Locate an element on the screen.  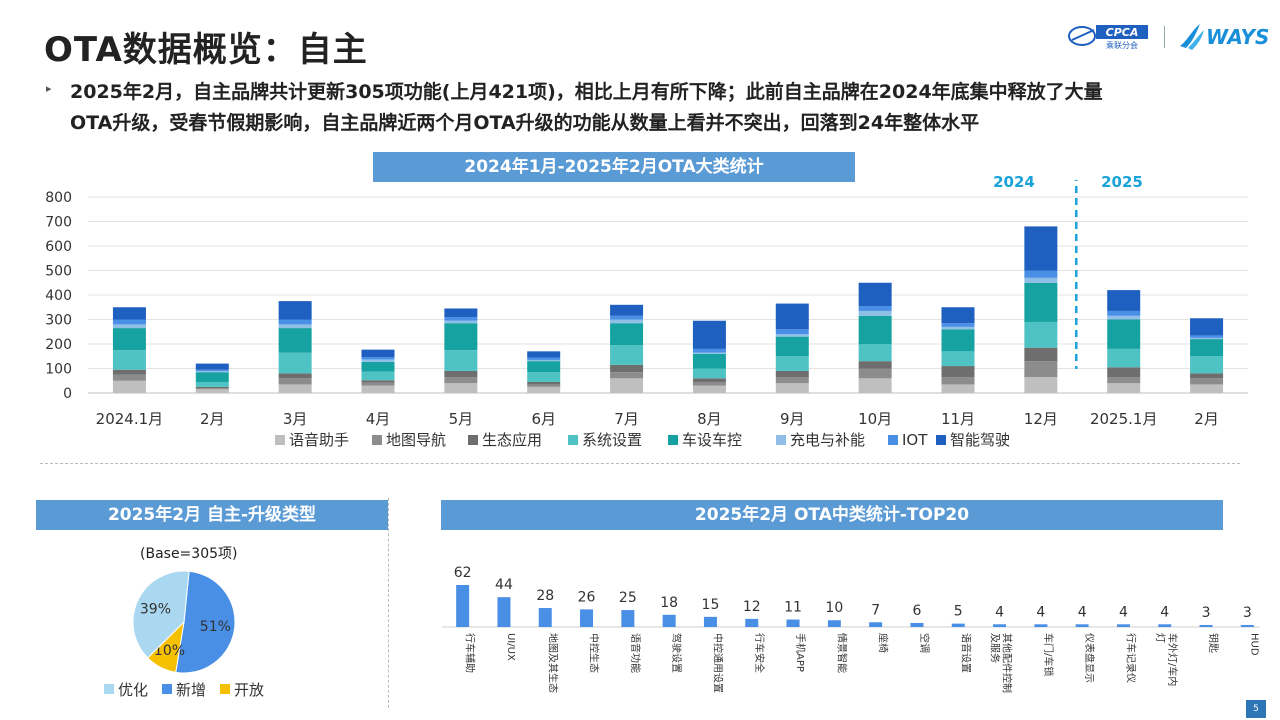
ways-logo: WAYS is located at coordinates (1224, 37).